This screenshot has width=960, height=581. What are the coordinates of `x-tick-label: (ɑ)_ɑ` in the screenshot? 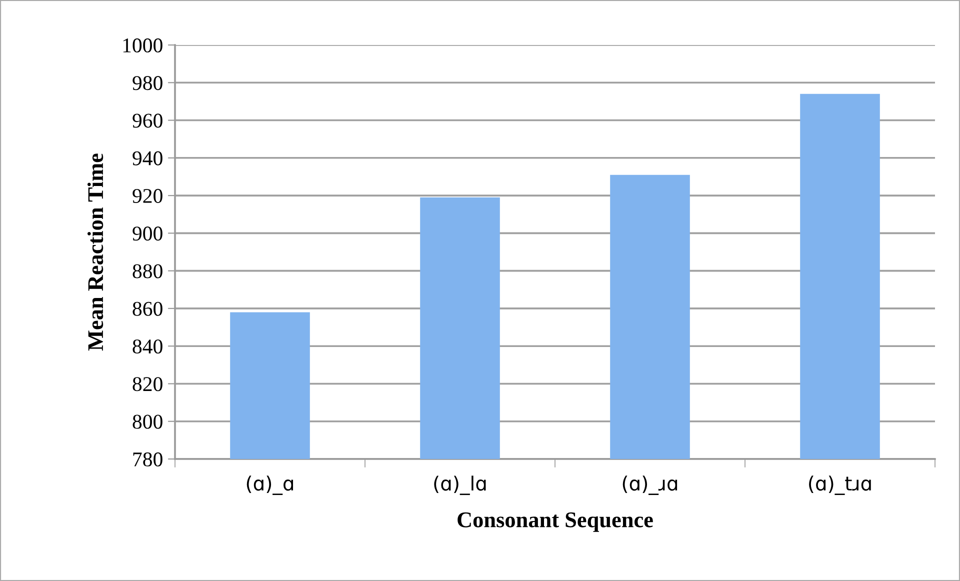 It's located at (270, 486).